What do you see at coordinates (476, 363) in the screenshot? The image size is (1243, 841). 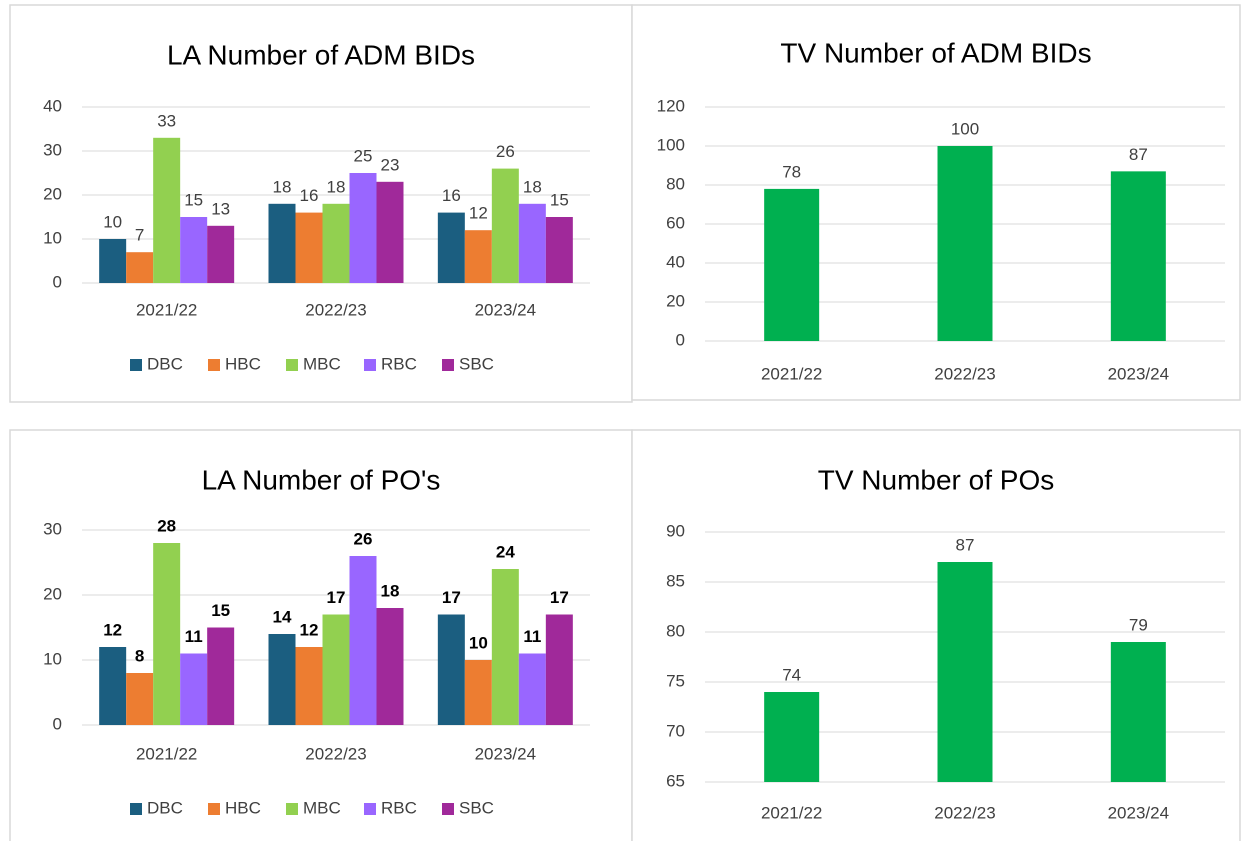 I see `legend-label: SBC` at bounding box center [476, 363].